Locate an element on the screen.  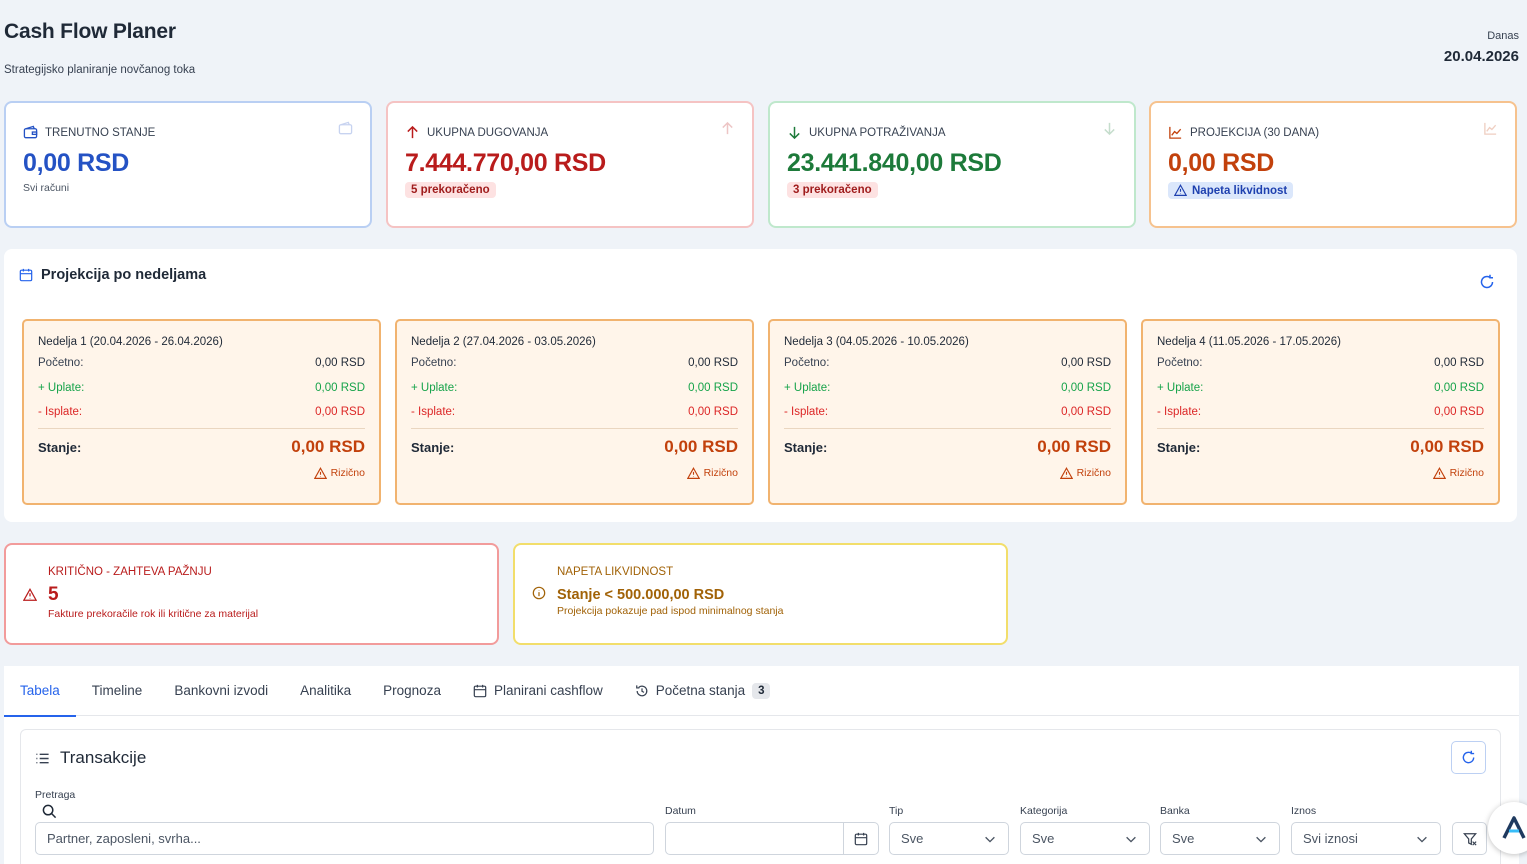
week-title: Nedelja 3 (04.05.2026 - 10.05.2026) is located at coordinates (876, 342).